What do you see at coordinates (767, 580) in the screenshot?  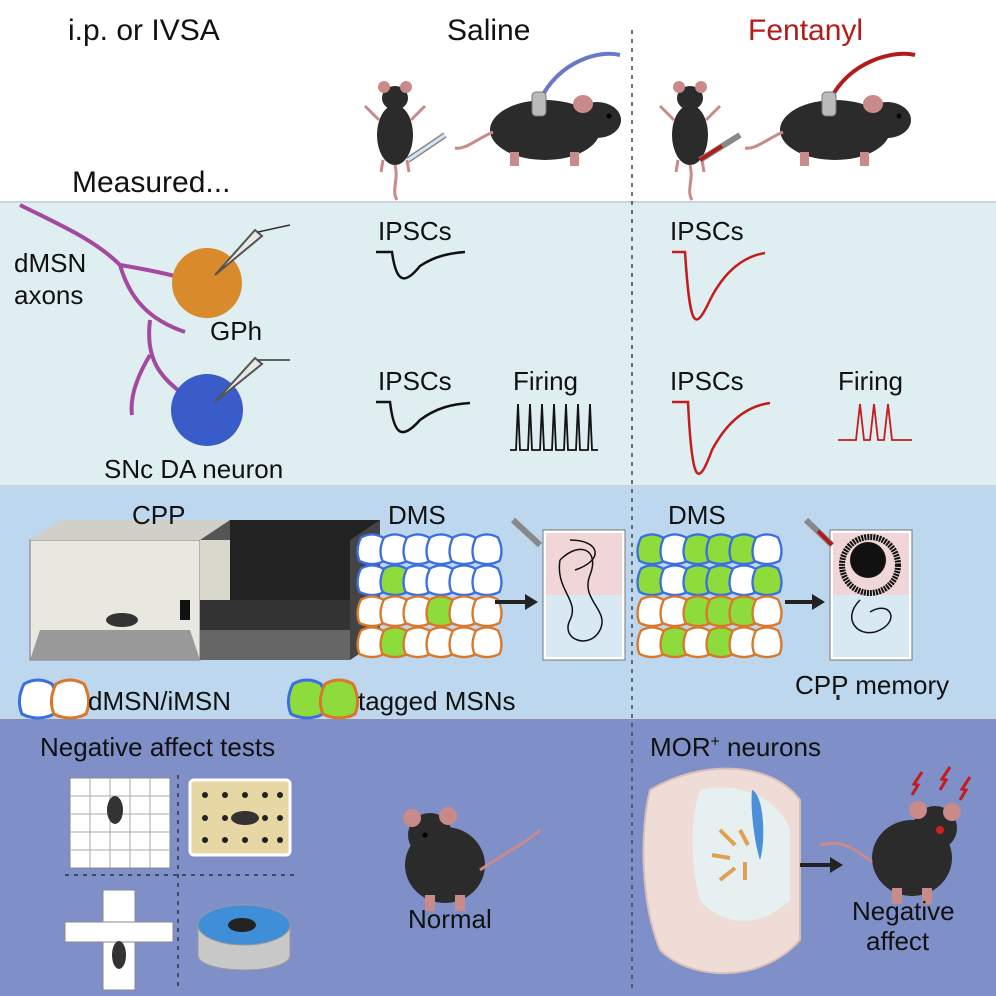 I see `tagged-msn-cell` at bounding box center [767, 580].